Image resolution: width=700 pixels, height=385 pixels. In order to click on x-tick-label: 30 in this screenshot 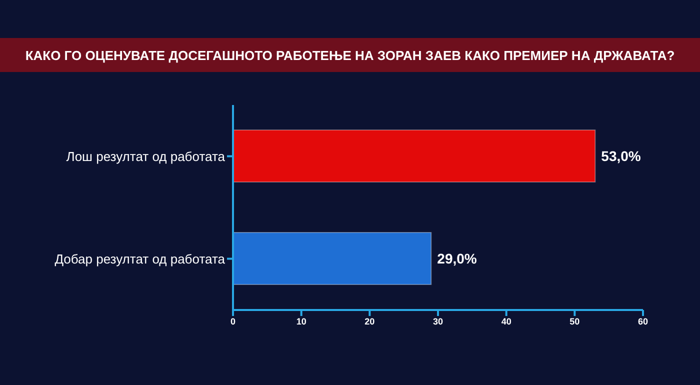, I will do `click(438, 321)`.